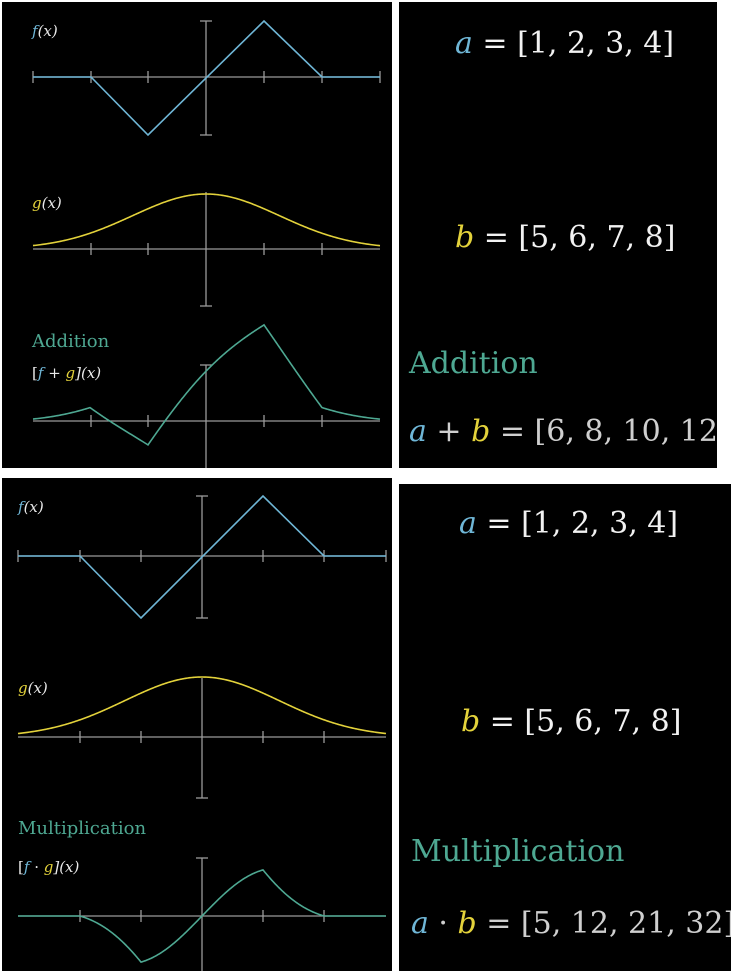 The width and height of the screenshot is (731, 973). Describe the element at coordinates (206, 421) in the screenshot. I see `sum-x-ticks` at that location.